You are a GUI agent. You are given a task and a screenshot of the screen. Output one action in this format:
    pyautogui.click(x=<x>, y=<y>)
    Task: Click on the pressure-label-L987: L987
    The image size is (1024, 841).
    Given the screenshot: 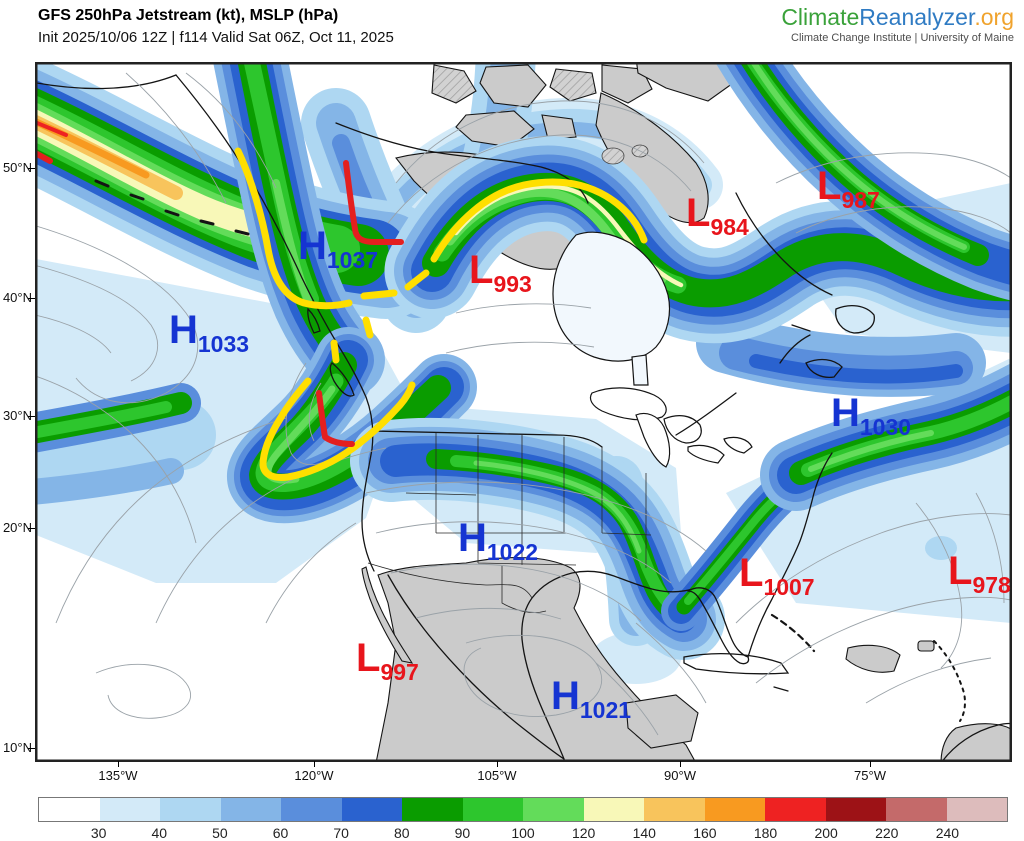 What is the action you would take?
    pyautogui.click(x=848, y=188)
    